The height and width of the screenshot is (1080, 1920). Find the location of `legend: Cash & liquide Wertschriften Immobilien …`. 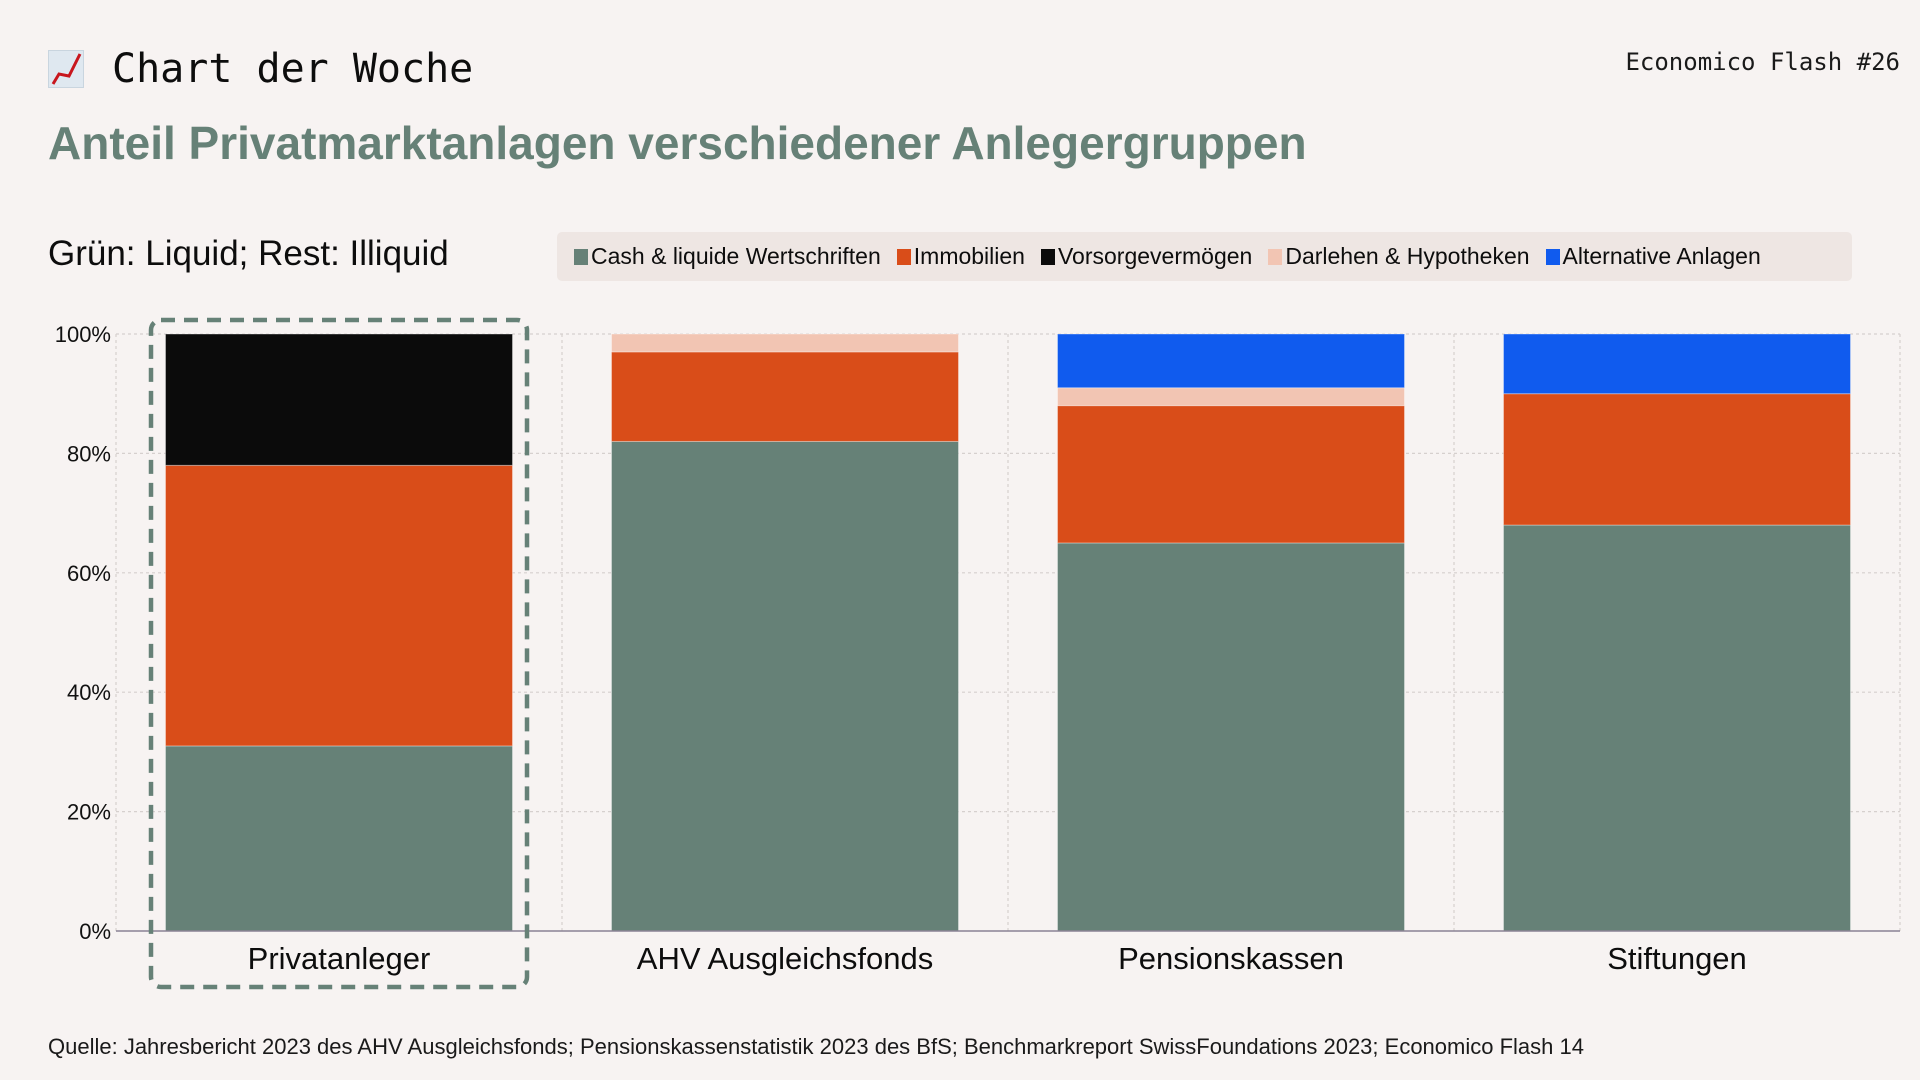

legend: Cash & liquide Wertschriften Immobilien … is located at coordinates (1204, 256).